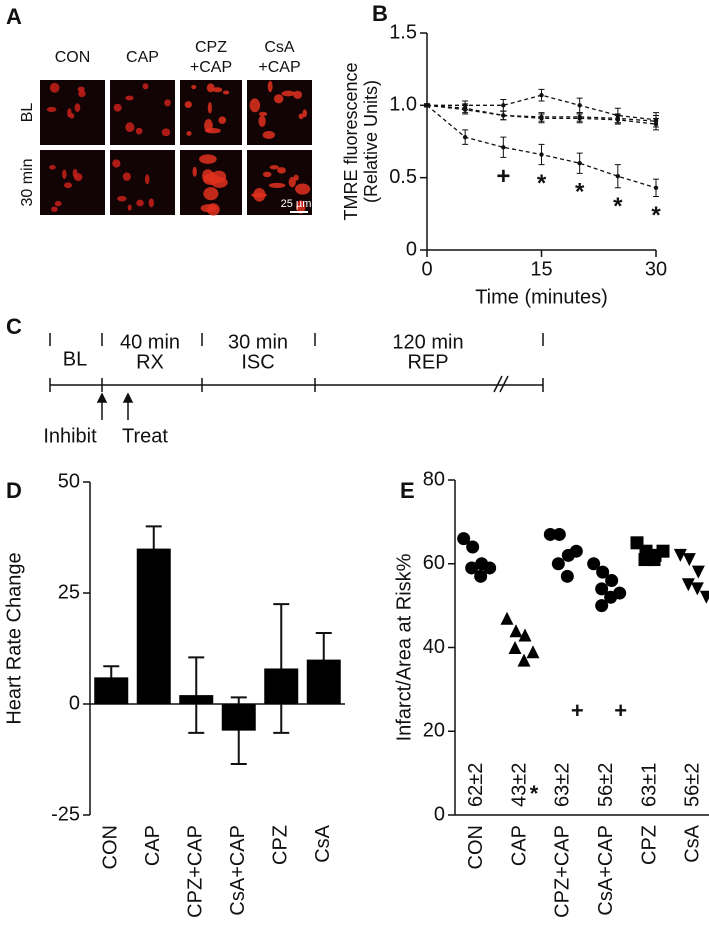 The height and width of the screenshot is (951, 709). Describe the element at coordinates (403, 32) in the screenshot. I see `y-tick-label: 1.5` at that location.